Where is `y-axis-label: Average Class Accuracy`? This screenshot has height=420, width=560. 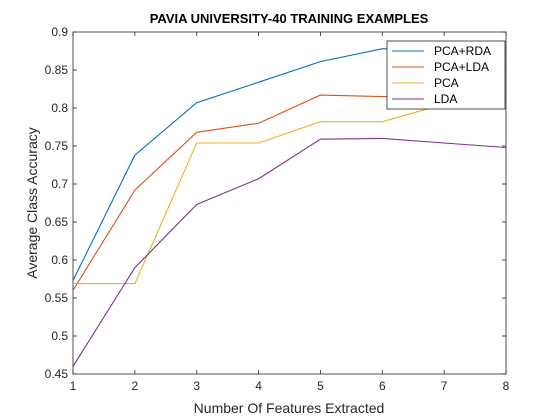 y-axis-label: Average Class Accuracy is located at coordinates (32, 202).